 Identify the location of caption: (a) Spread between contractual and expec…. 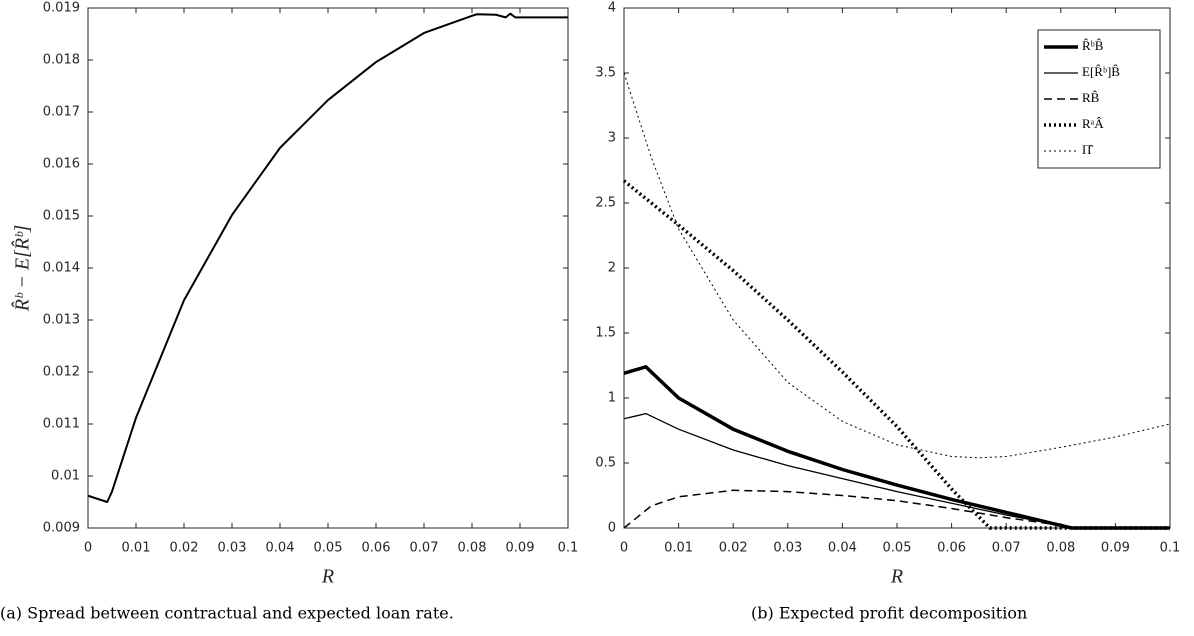
(227, 613).